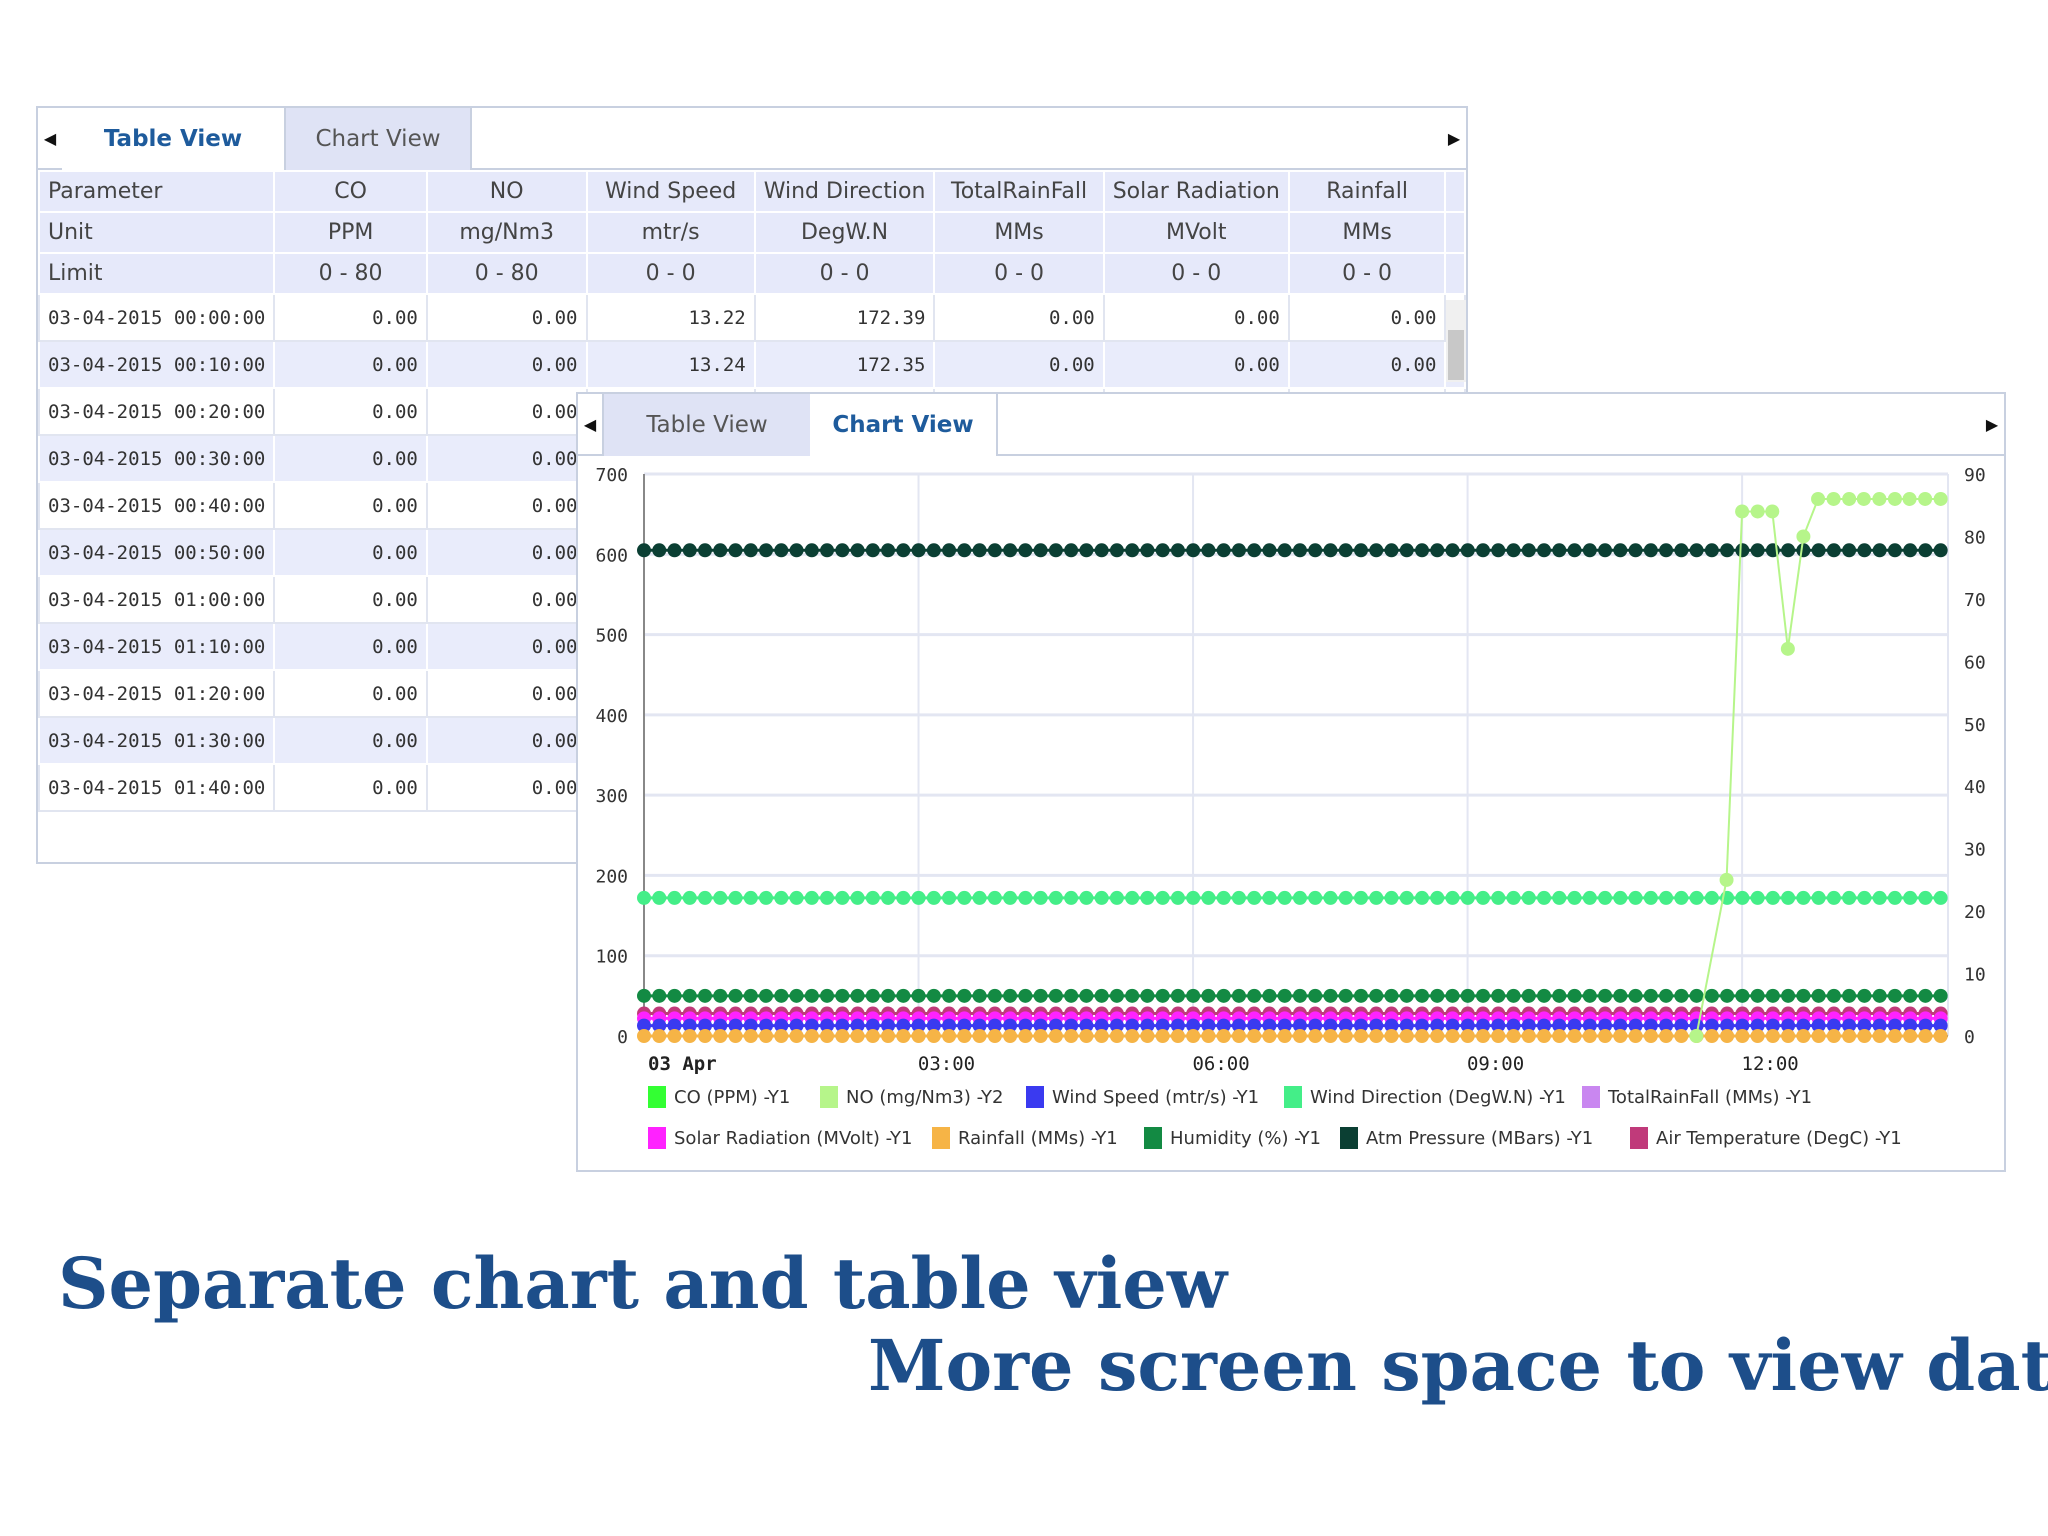 Image resolution: width=2048 pixels, height=1536 pixels. Describe the element at coordinates (1025, 1138) in the screenshot. I see `legend-item: Rainfall (MMs) -Y1` at that location.